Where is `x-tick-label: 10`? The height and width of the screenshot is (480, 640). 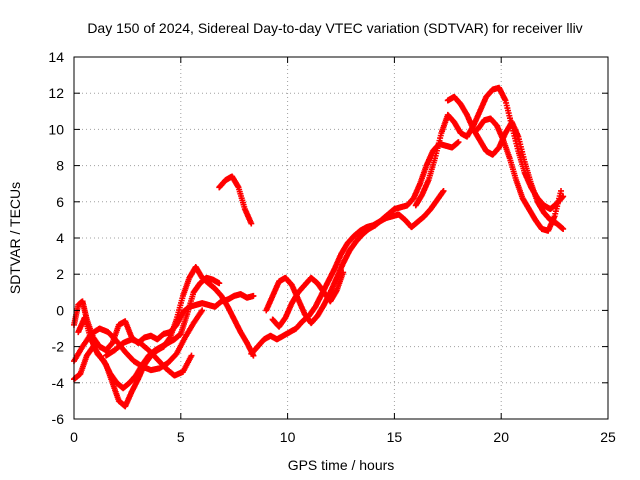 x-tick-label: 10 is located at coordinates (288, 437).